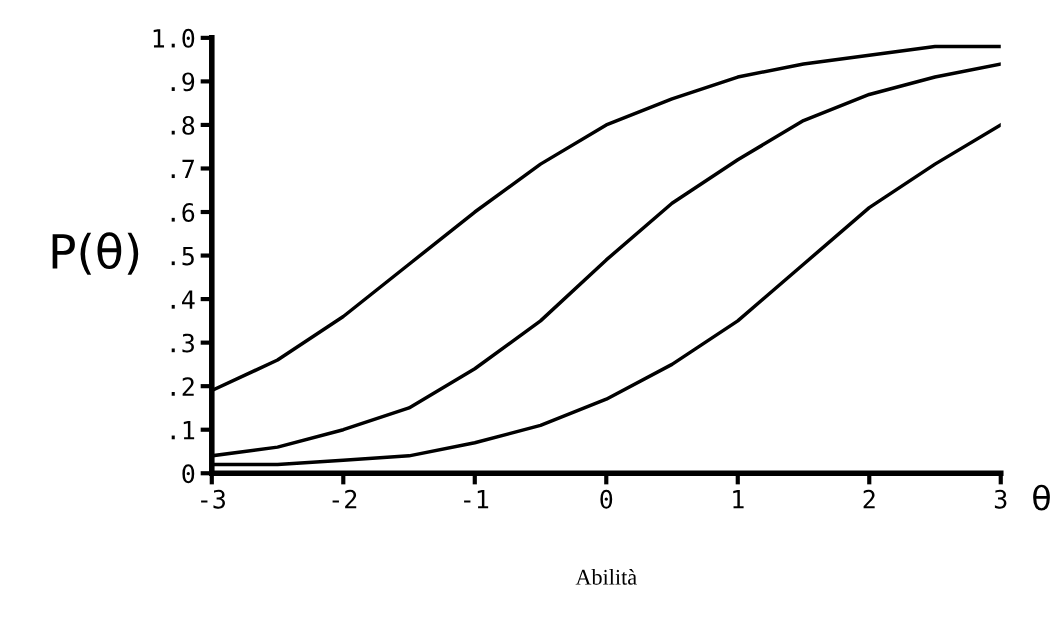 This screenshot has height=631, width=1059. I want to click on x-tick-label: 0, so click(606, 499).